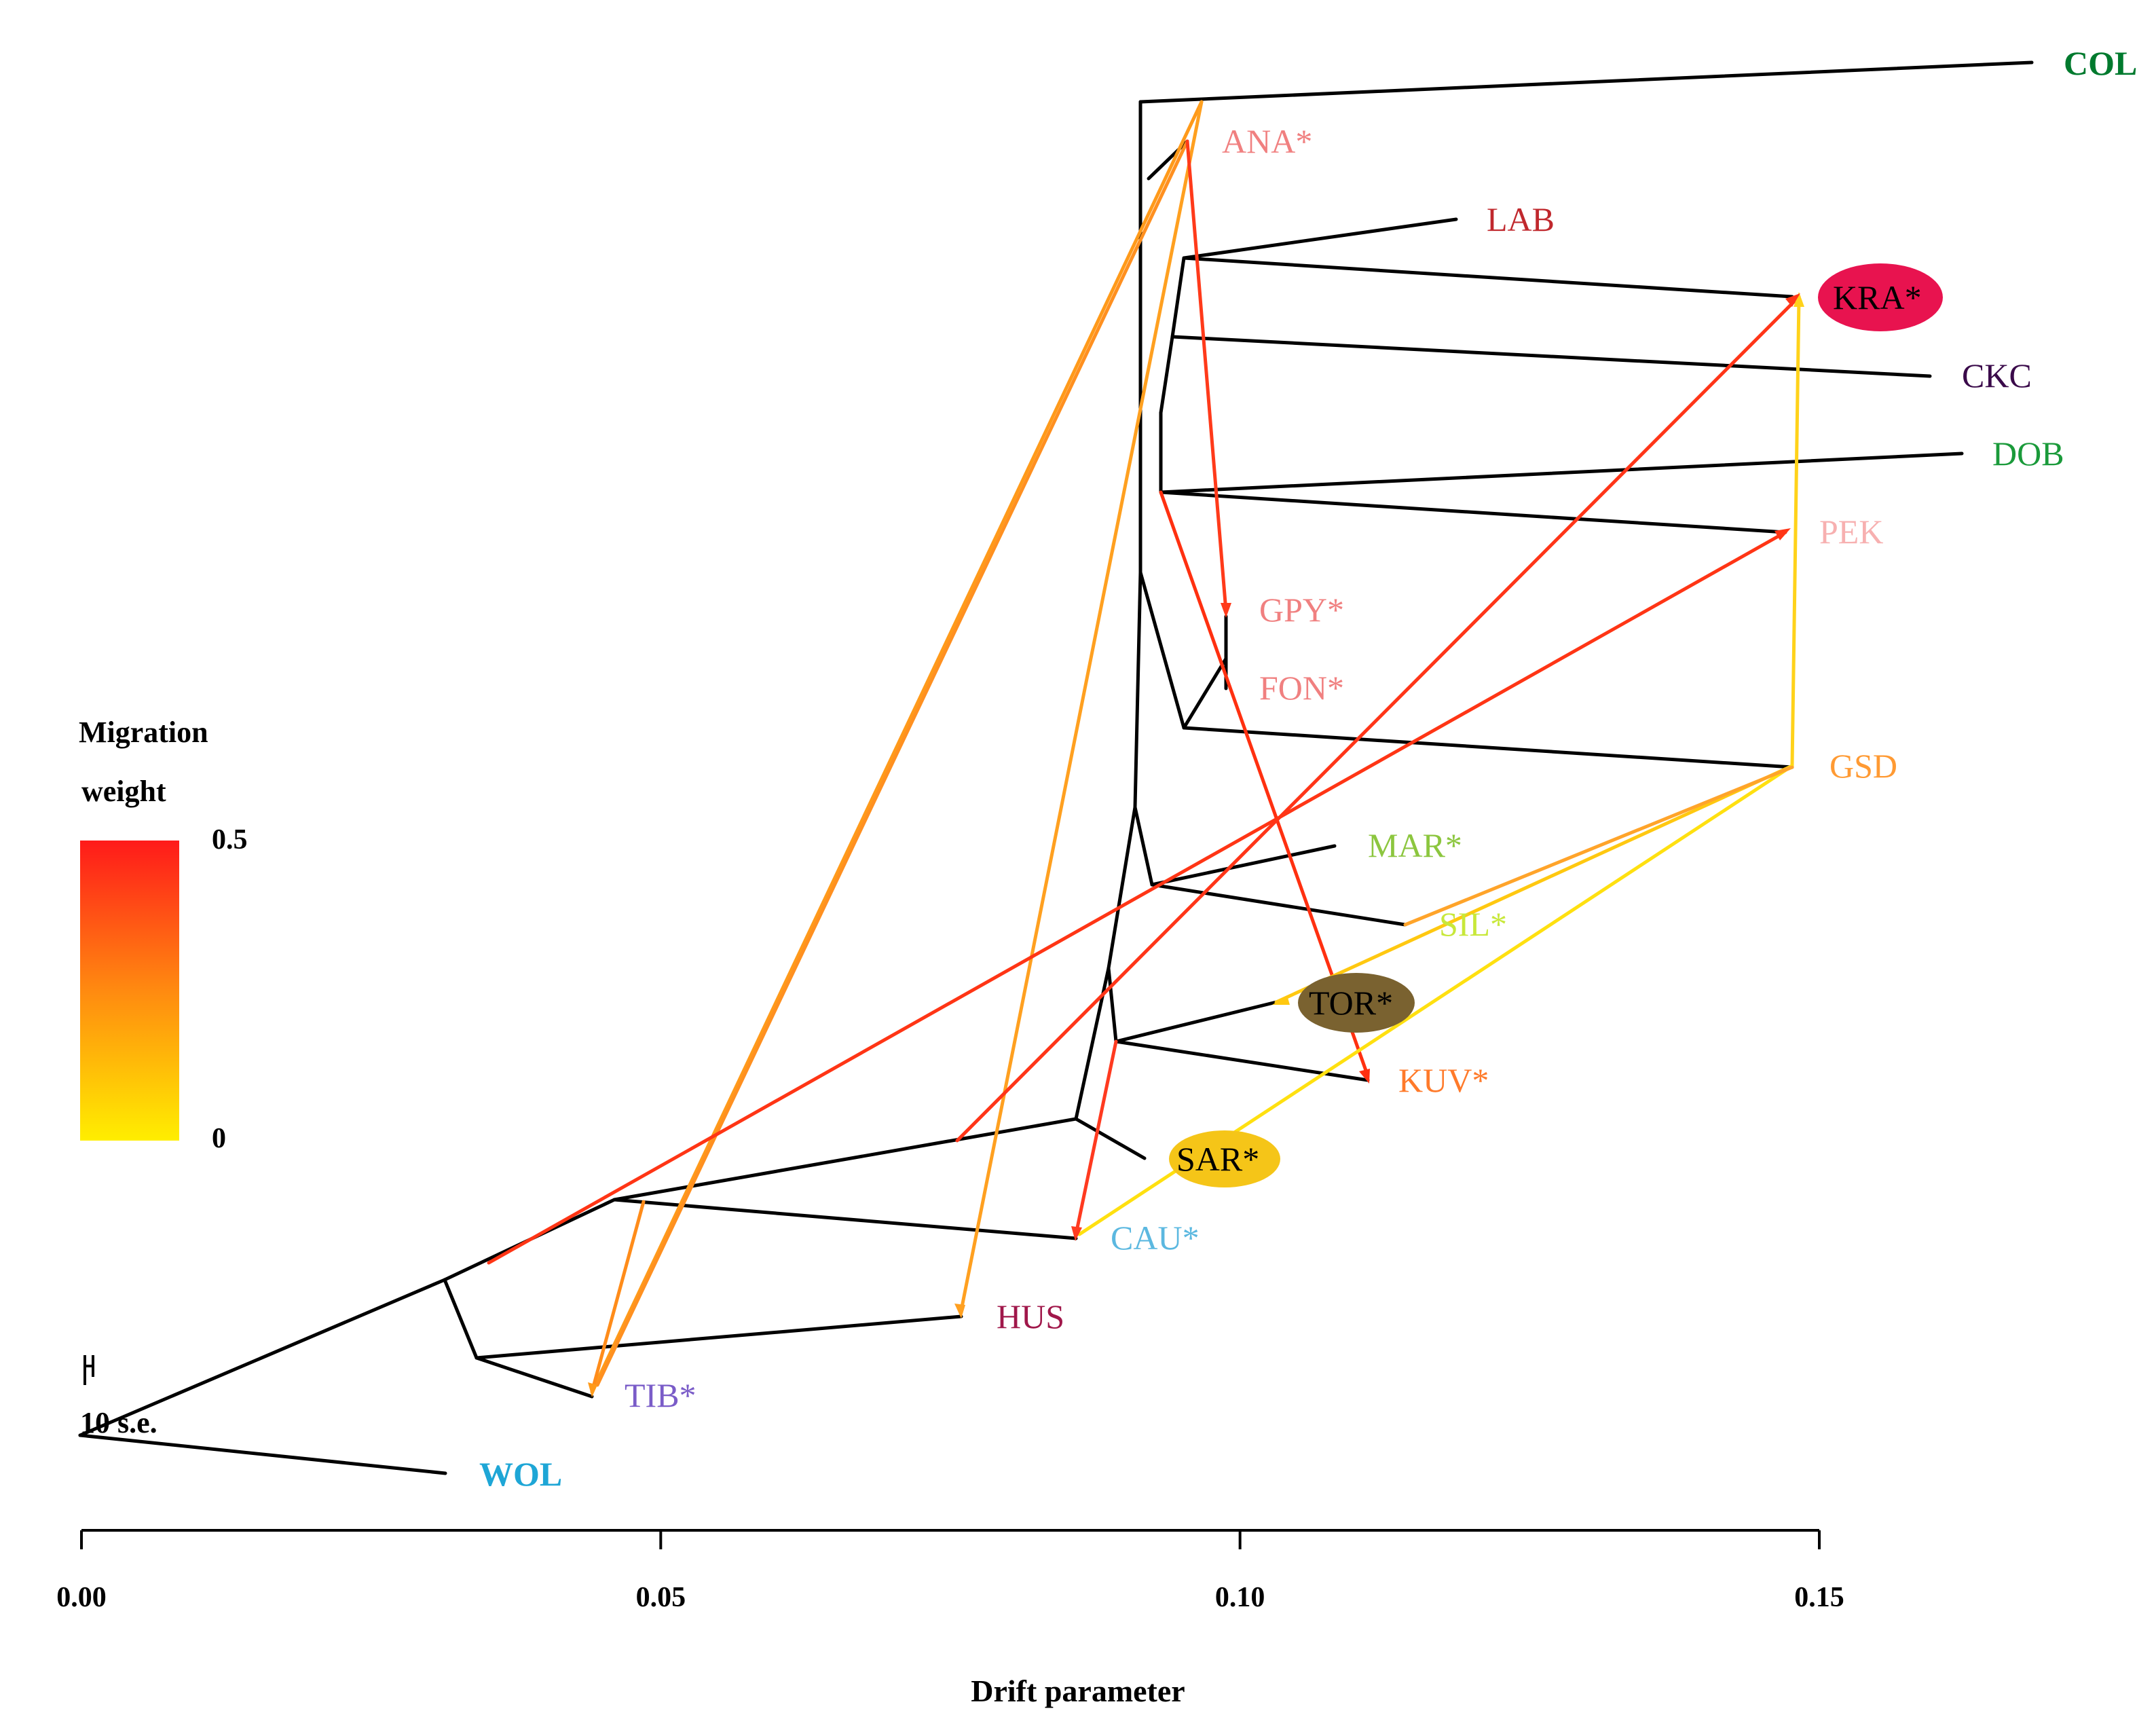 The image size is (2156, 1734). What do you see at coordinates (1110, 1139) in the screenshot?
I see `branch-sar` at bounding box center [1110, 1139].